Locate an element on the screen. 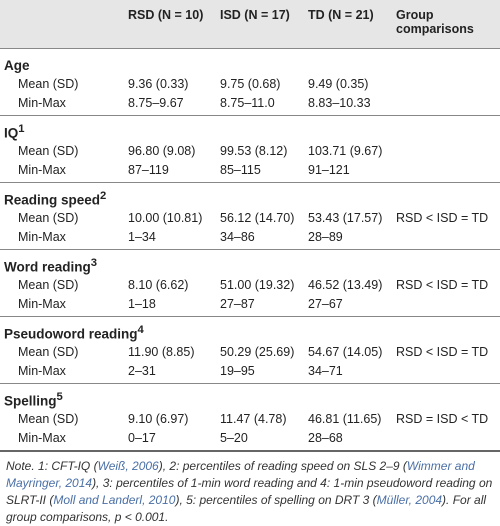  data-row: Min-Max 1–18 27–87 27–67 is located at coordinates (250, 305).